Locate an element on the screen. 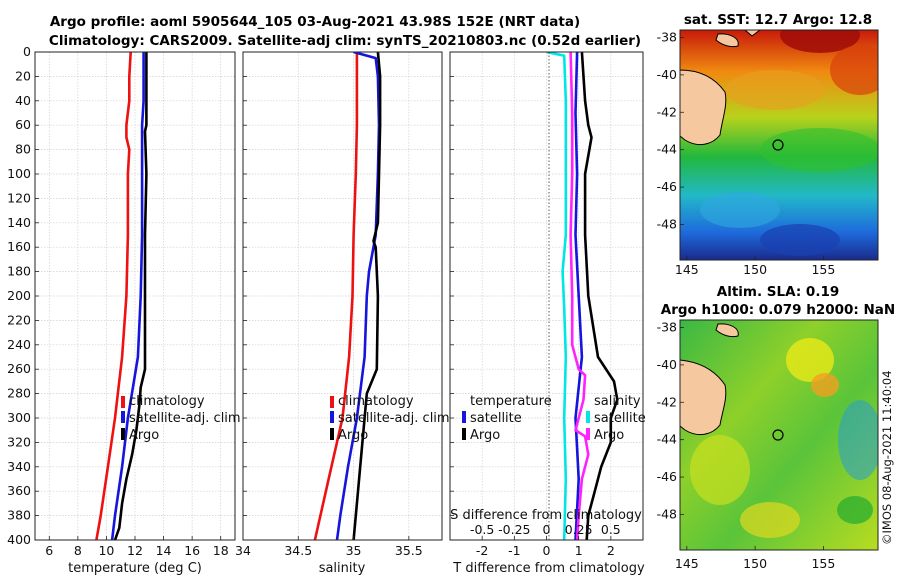  x2-tick-label: 0.25 is located at coordinates (579, 529).